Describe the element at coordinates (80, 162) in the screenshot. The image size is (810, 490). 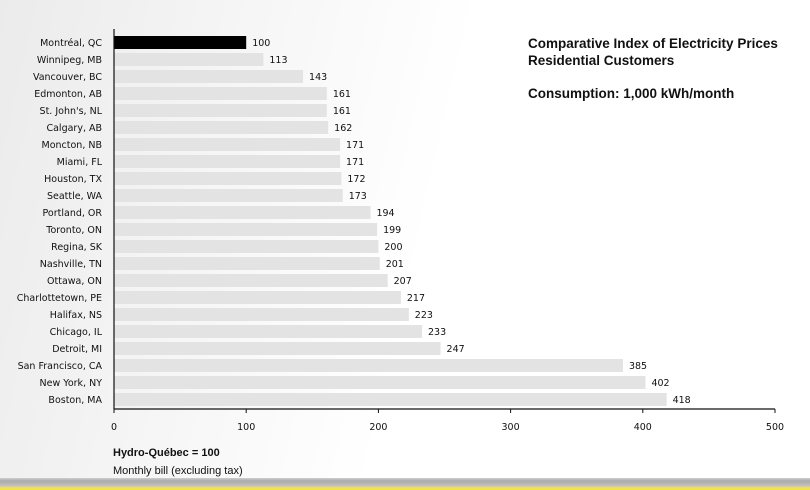
I see `category-label-7: Miami, FL` at that location.